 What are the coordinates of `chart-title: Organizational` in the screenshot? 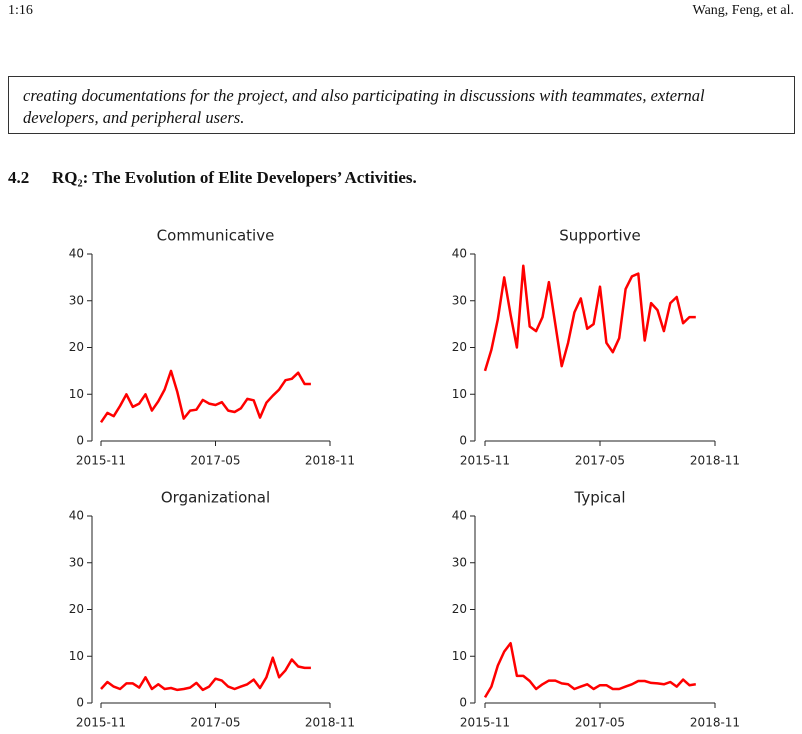 It's located at (215, 498).